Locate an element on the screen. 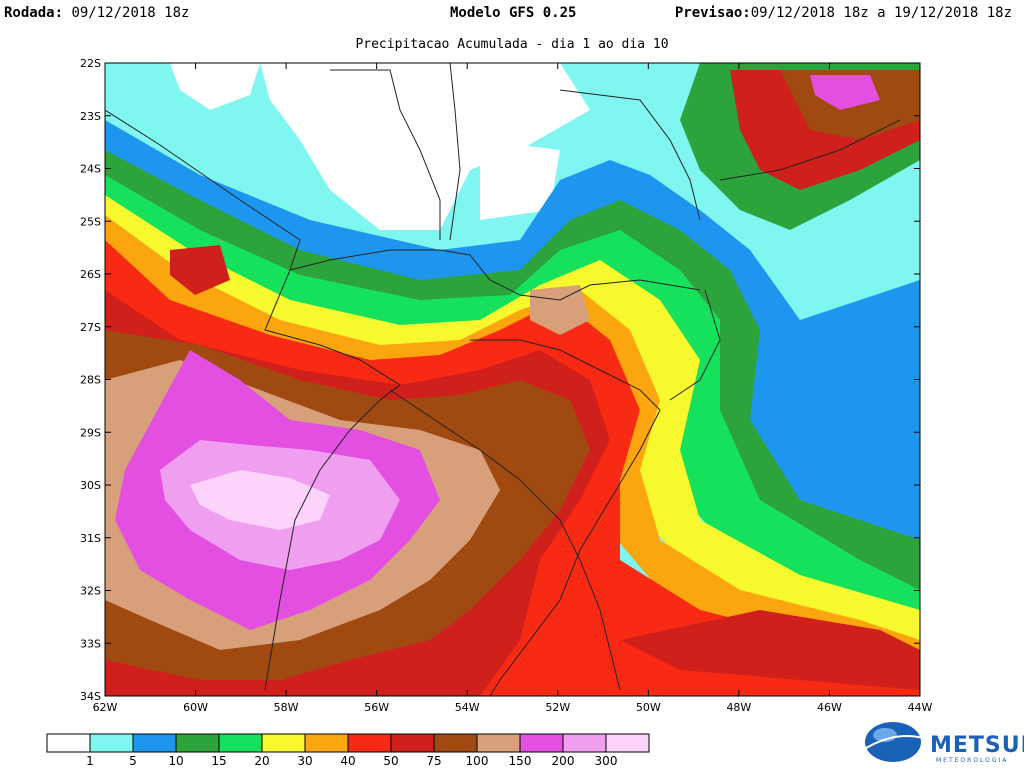 This screenshot has width=1024, height=770. lat-label: 22S is located at coordinates (90, 63).